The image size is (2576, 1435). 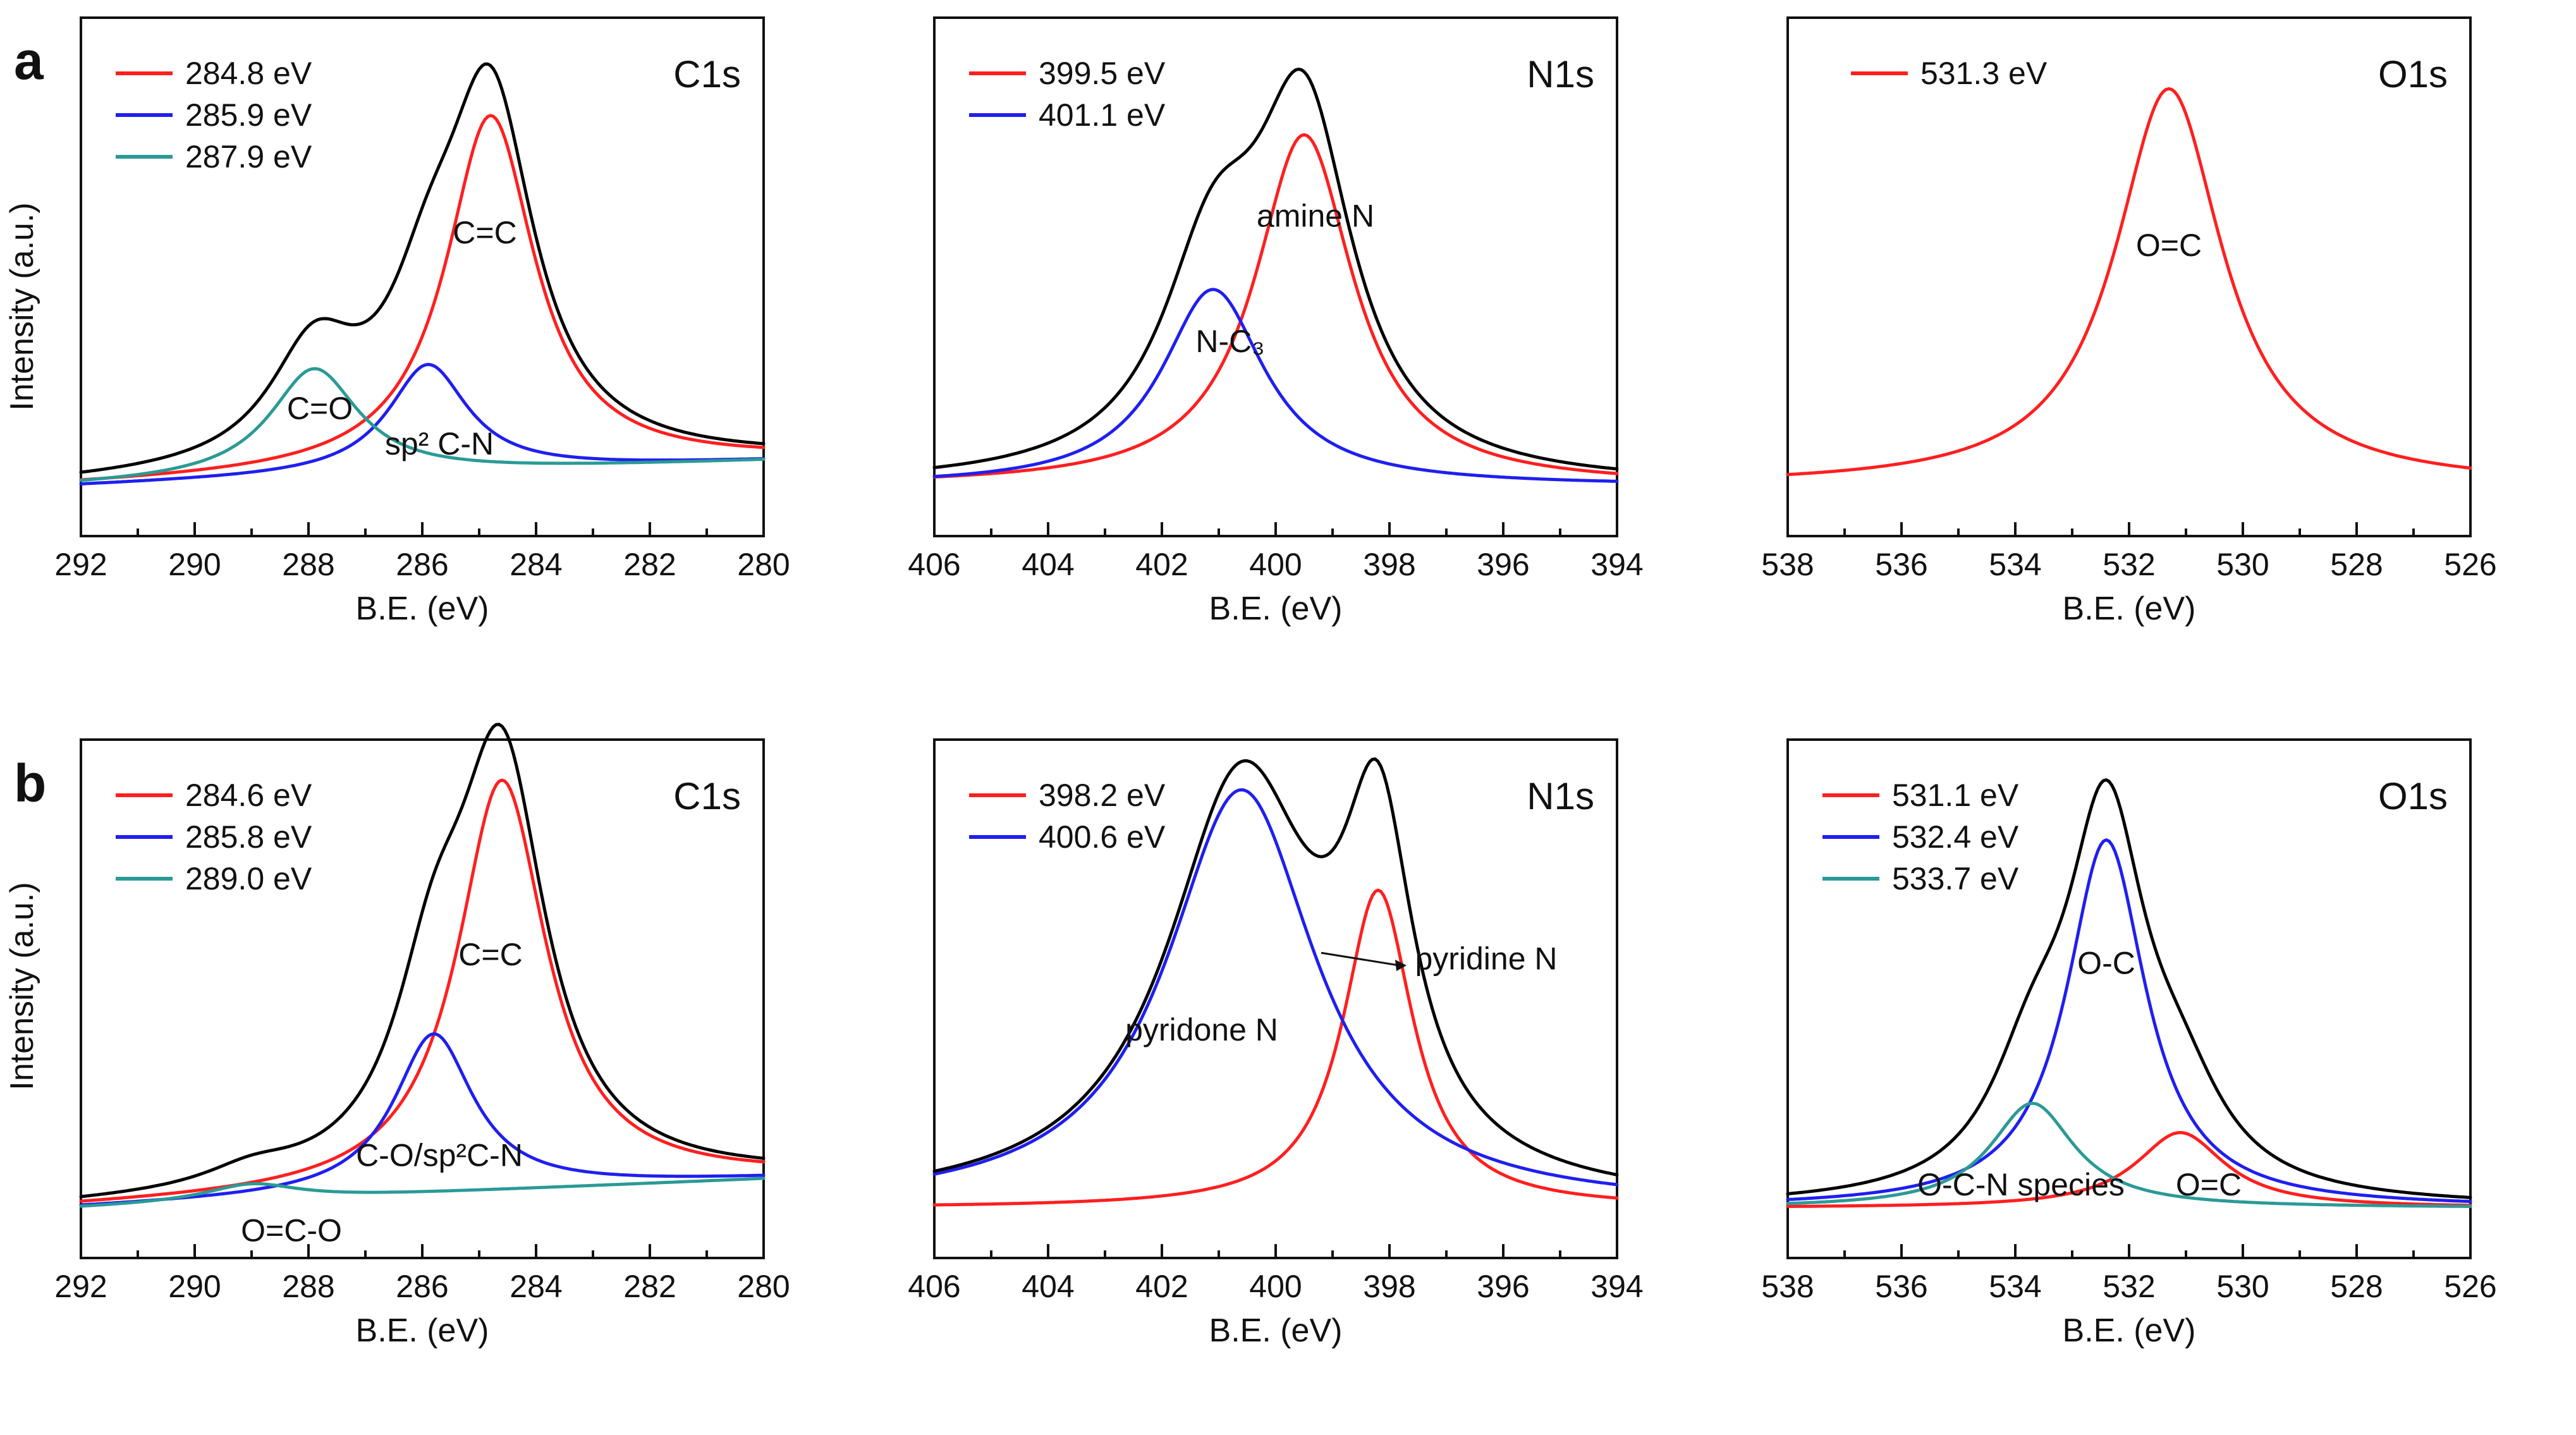 What do you see at coordinates (484, 232) in the screenshot?
I see `peak-annotation: C=C` at bounding box center [484, 232].